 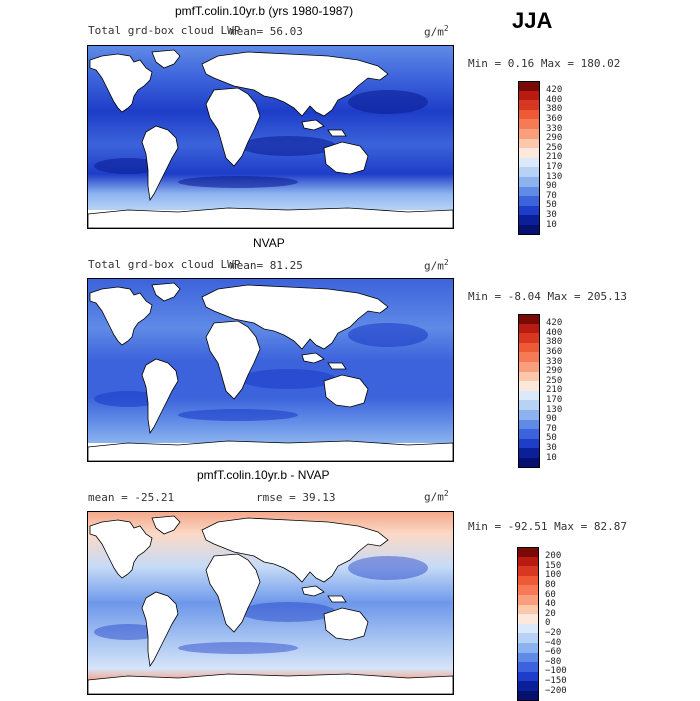 What do you see at coordinates (266, 265) in the screenshot?
I see `panel2-mean: mean= 81.25` at bounding box center [266, 265].